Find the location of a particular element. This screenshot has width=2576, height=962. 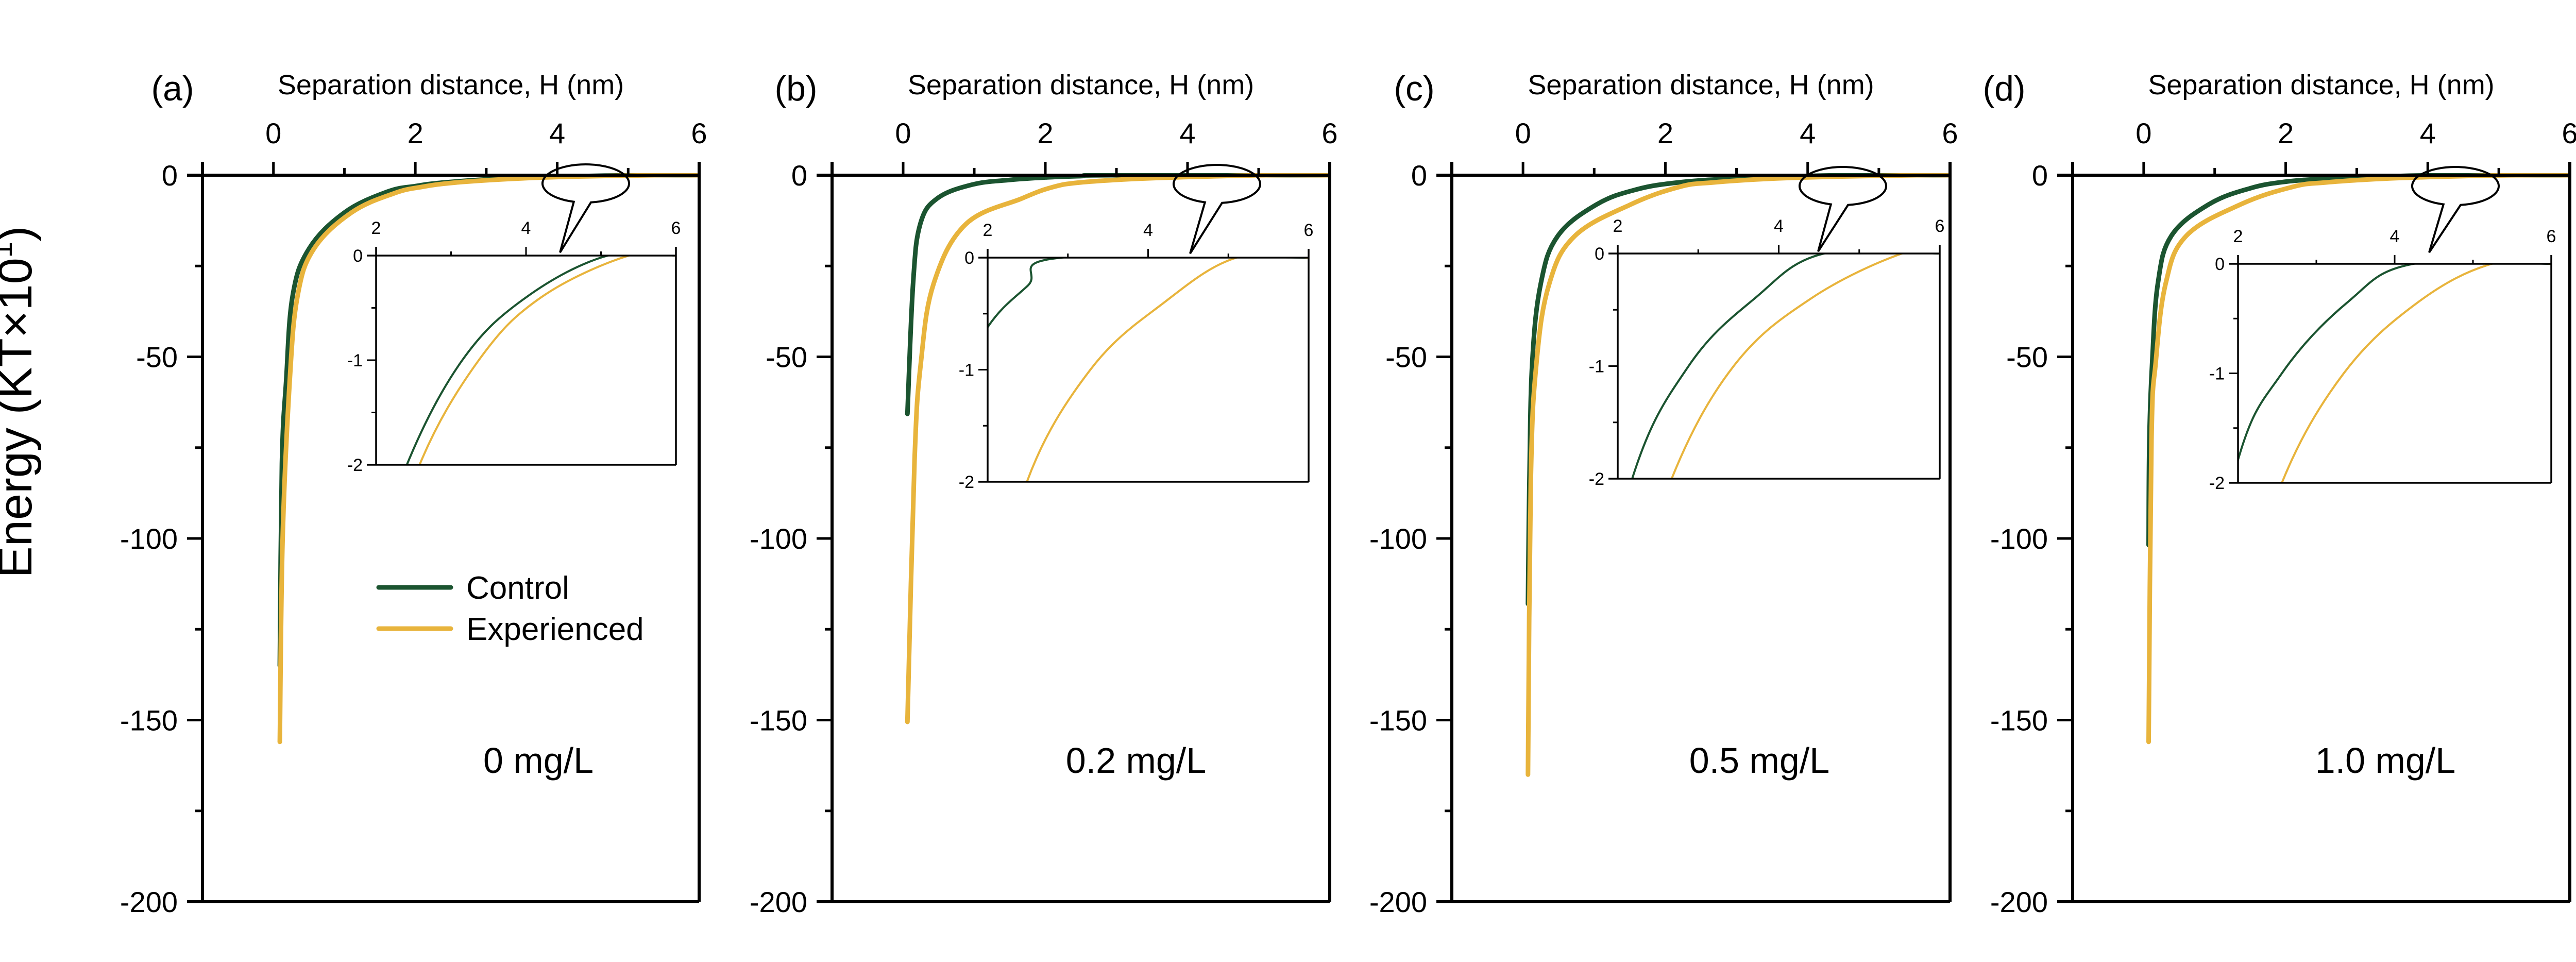

panel-label: (b) is located at coordinates (795, 88).